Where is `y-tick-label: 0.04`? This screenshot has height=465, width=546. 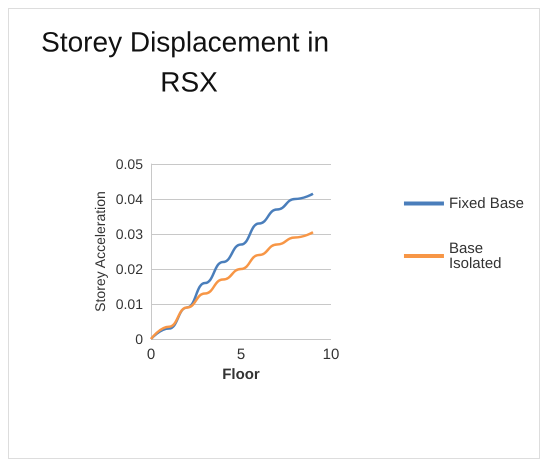
y-tick-label: 0.04 is located at coordinates (130, 199).